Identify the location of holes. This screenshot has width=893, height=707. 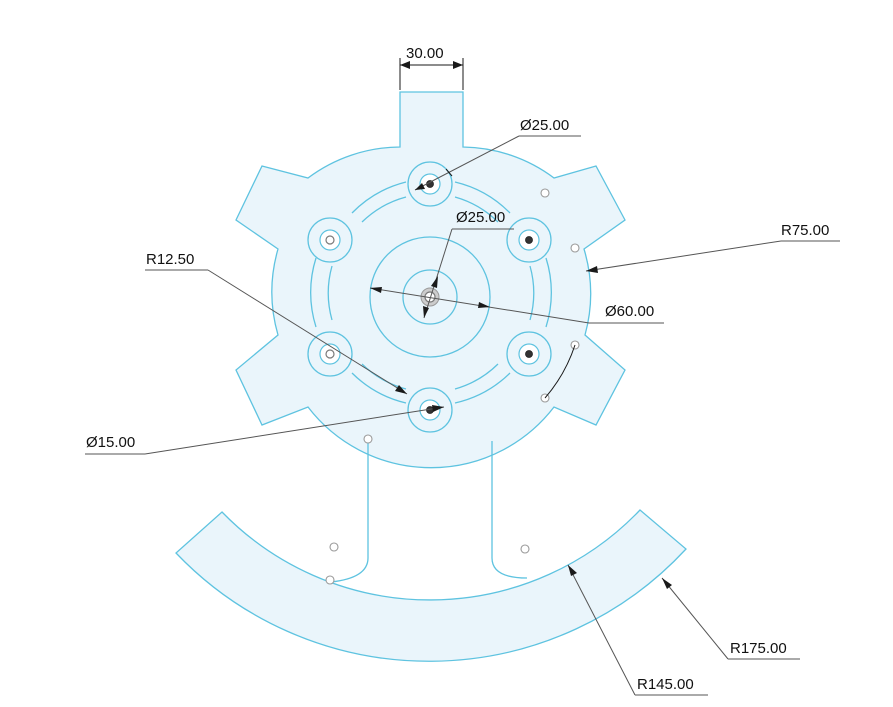
(429, 297).